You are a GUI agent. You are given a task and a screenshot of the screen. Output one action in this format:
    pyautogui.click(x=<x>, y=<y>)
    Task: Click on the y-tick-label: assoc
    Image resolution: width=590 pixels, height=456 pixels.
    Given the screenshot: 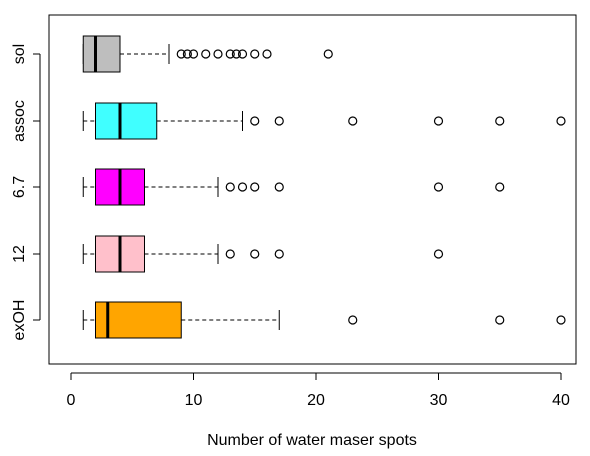 What is the action you would take?
    pyautogui.click(x=19, y=121)
    